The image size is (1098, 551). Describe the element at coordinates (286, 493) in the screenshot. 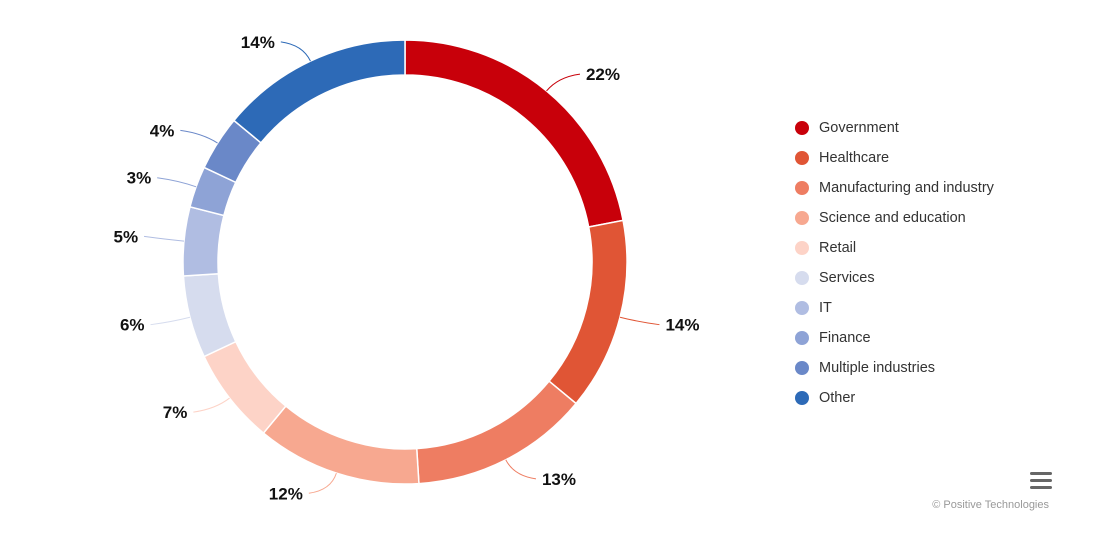

I see `data-label: 12%` at that location.